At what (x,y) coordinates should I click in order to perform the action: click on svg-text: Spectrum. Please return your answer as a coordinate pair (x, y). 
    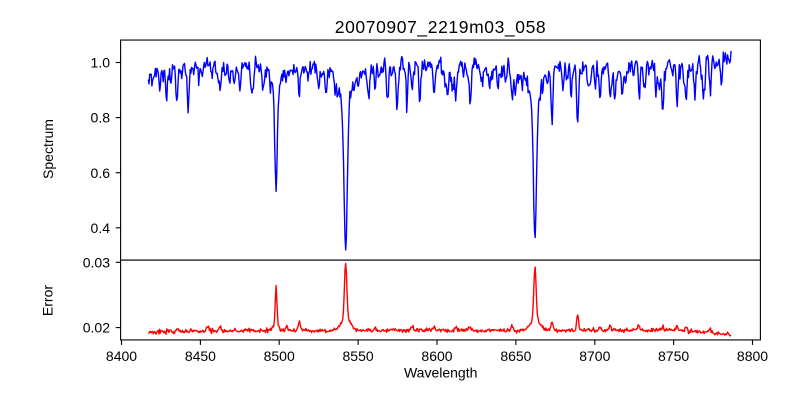
    Looking at the image, I should click on (48, 149).